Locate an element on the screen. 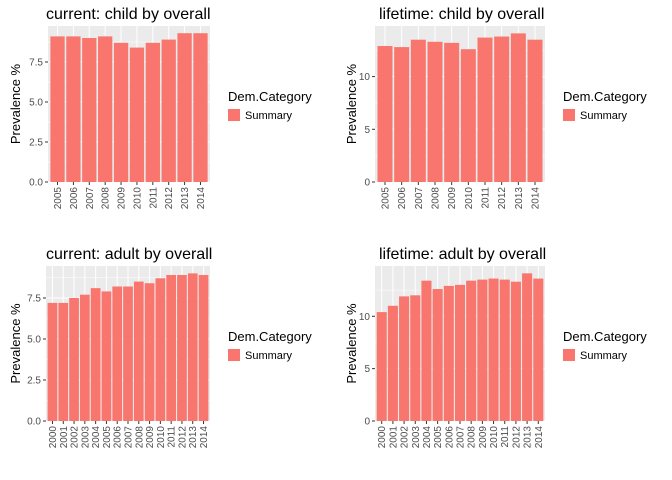 This screenshot has width=672, height=480. x-tick-label: 2006 is located at coordinates (118, 437).